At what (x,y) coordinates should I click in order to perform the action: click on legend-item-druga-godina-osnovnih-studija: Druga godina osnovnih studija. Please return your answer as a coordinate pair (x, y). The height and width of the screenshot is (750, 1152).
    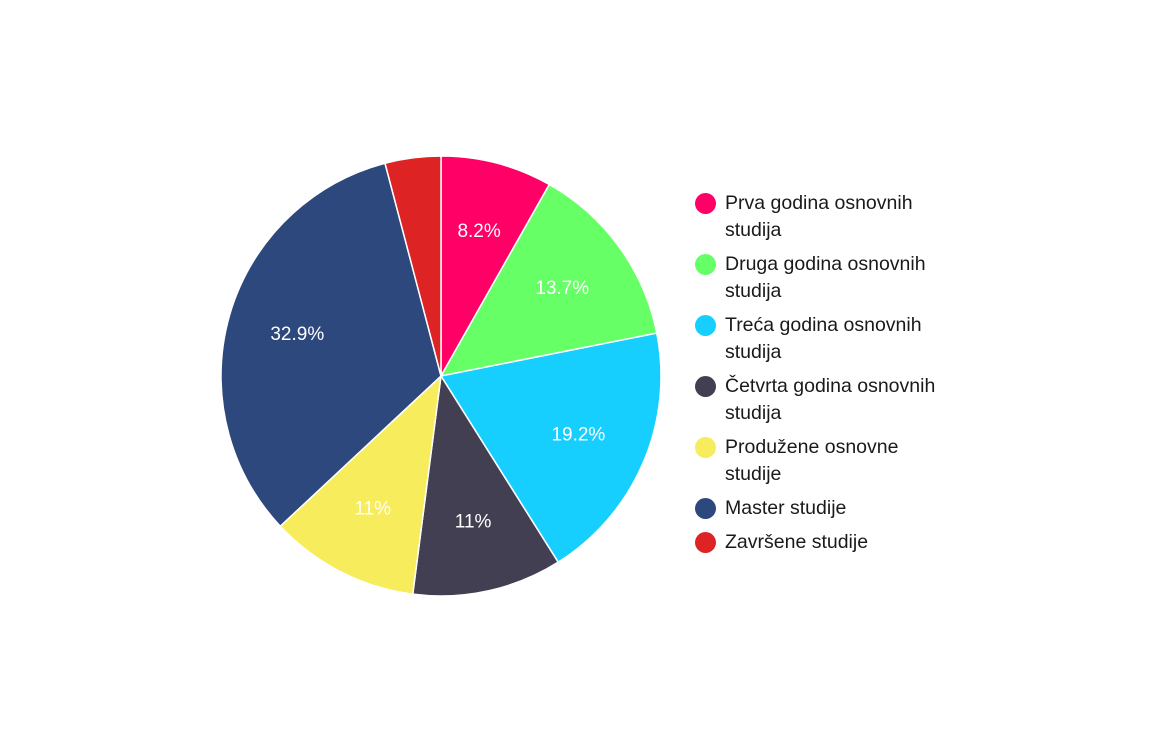
    Looking at the image, I should click on (825, 278).